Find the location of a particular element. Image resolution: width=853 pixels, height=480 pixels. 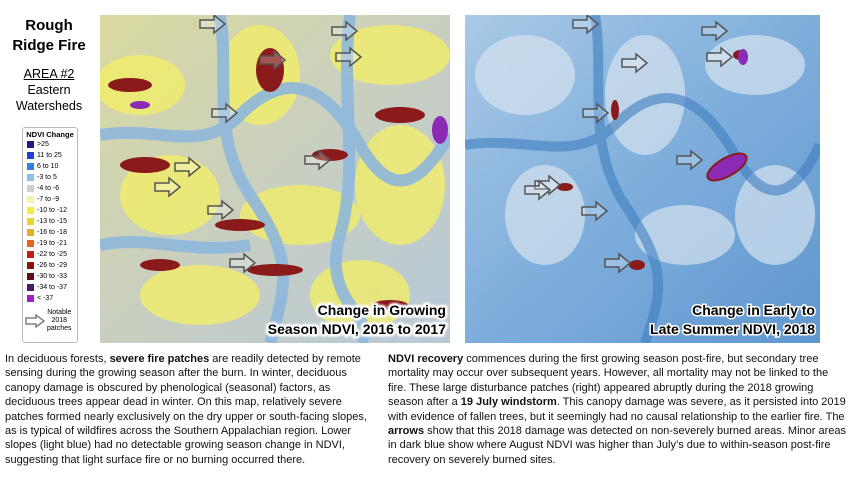

legend-item: -3 to 5 is located at coordinates (50, 177).